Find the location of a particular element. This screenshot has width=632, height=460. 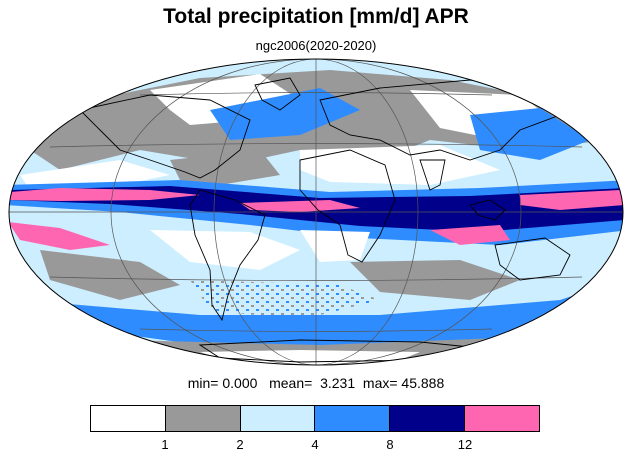

colorbar-tick-label: 1 is located at coordinates (165, 444).